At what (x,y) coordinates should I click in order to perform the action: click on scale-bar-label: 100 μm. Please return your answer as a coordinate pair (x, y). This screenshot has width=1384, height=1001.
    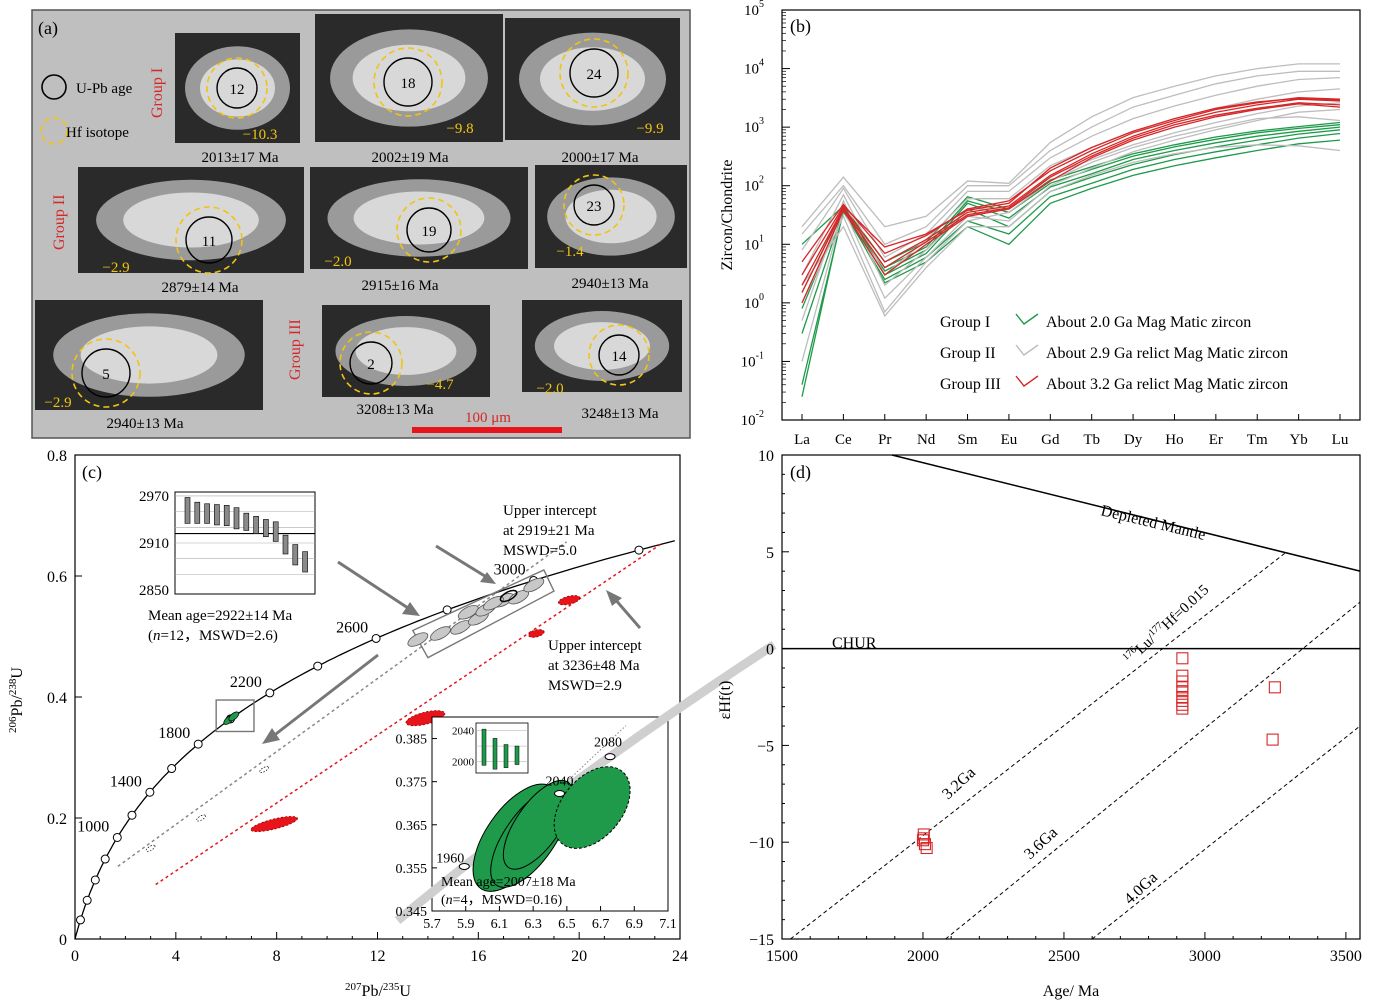
    Looking at the image, I should click on (488, 418).